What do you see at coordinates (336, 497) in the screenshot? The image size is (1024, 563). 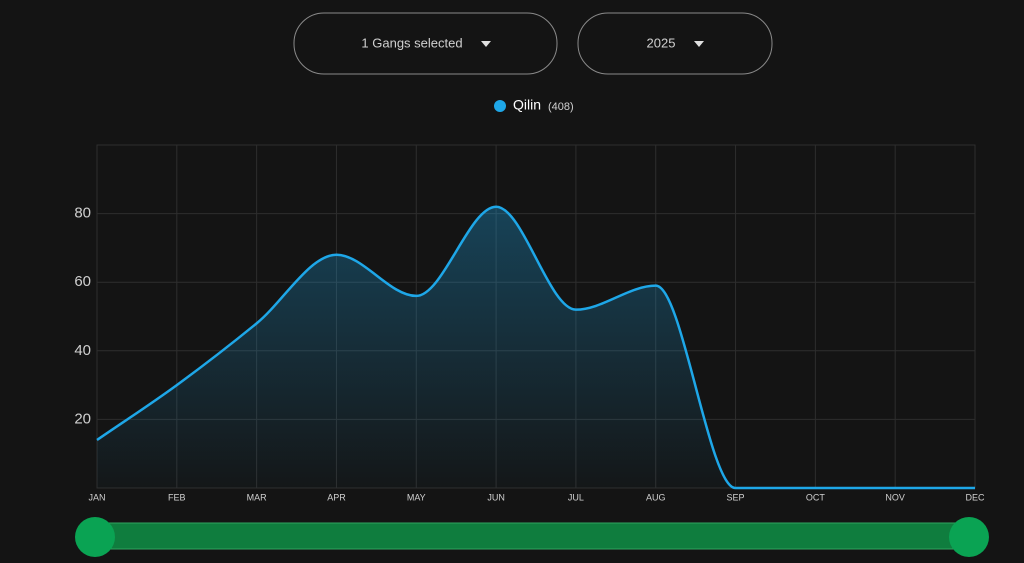 I see `x-tick-label: APR` at bounding box center [336, 497].